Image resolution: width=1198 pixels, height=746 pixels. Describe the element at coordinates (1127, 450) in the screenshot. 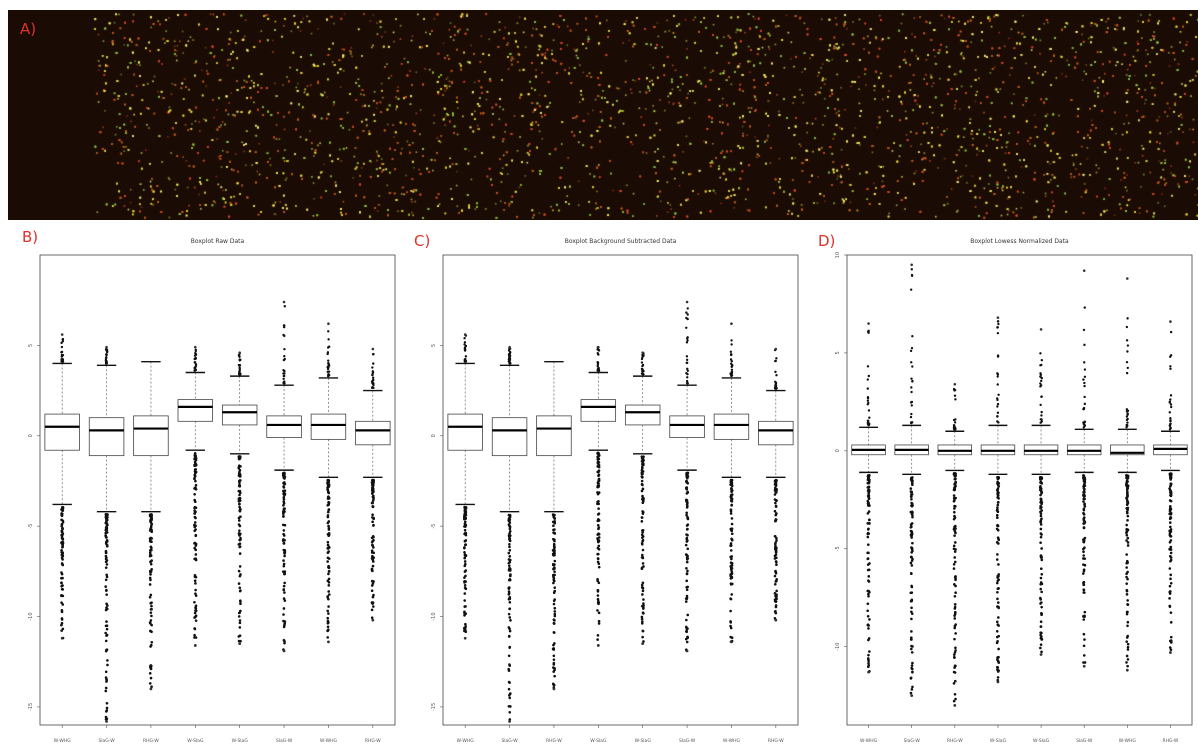

I see `box-iqr` at that location.